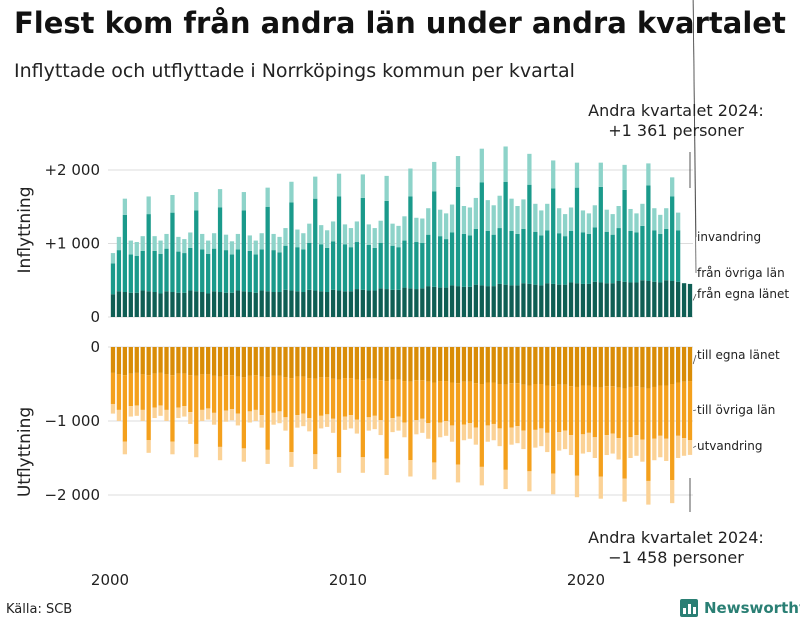 The height and width of the screenshot is (625, 800). What do you see at coordinates (25, 230) in the screenshot?
I see `y-axis-label-inflow: Inflyttning` at bounding box center [25, 230].